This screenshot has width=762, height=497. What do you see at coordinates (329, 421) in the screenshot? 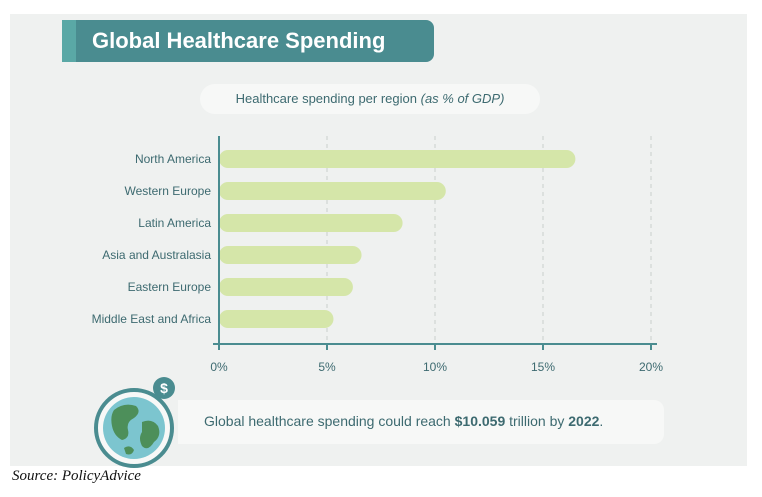
I see `callout-prefix: Global healthcare spending could reach` at bounding box center [329, 421].